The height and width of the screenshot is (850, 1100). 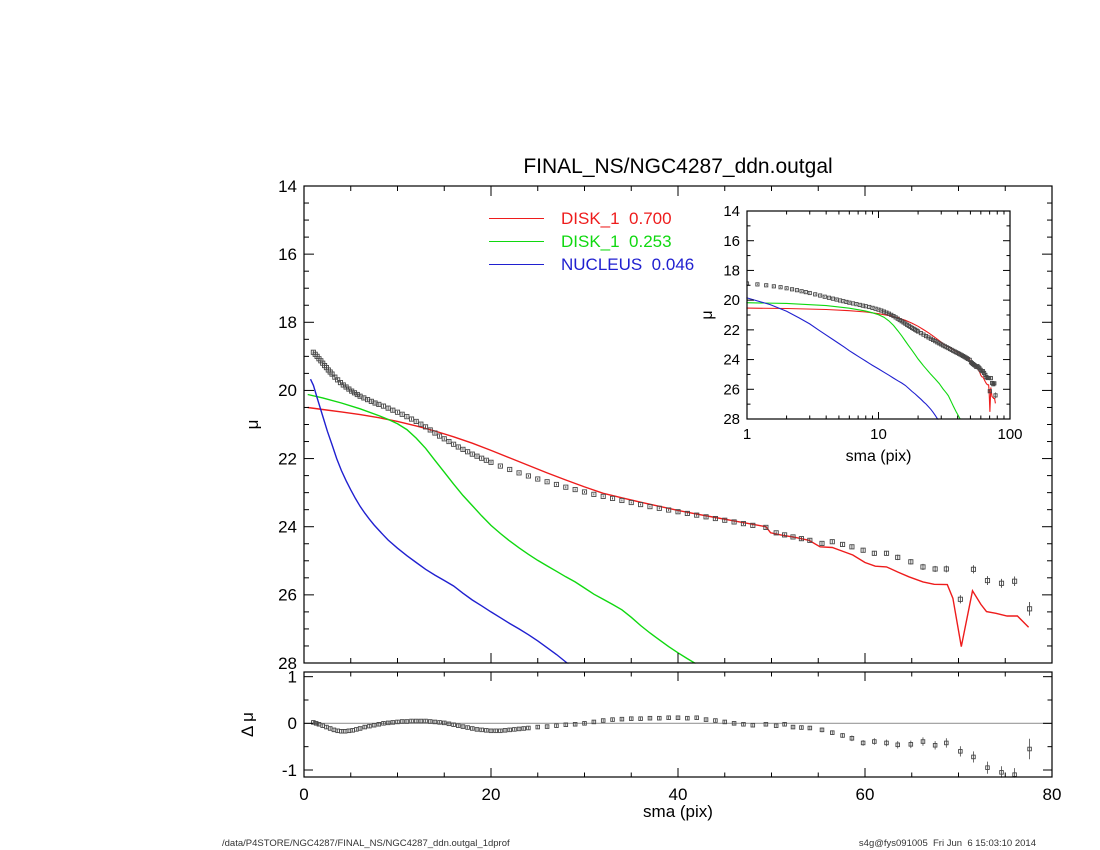 I want to click on x-tick-label: 40, so click(x=678, y=794).